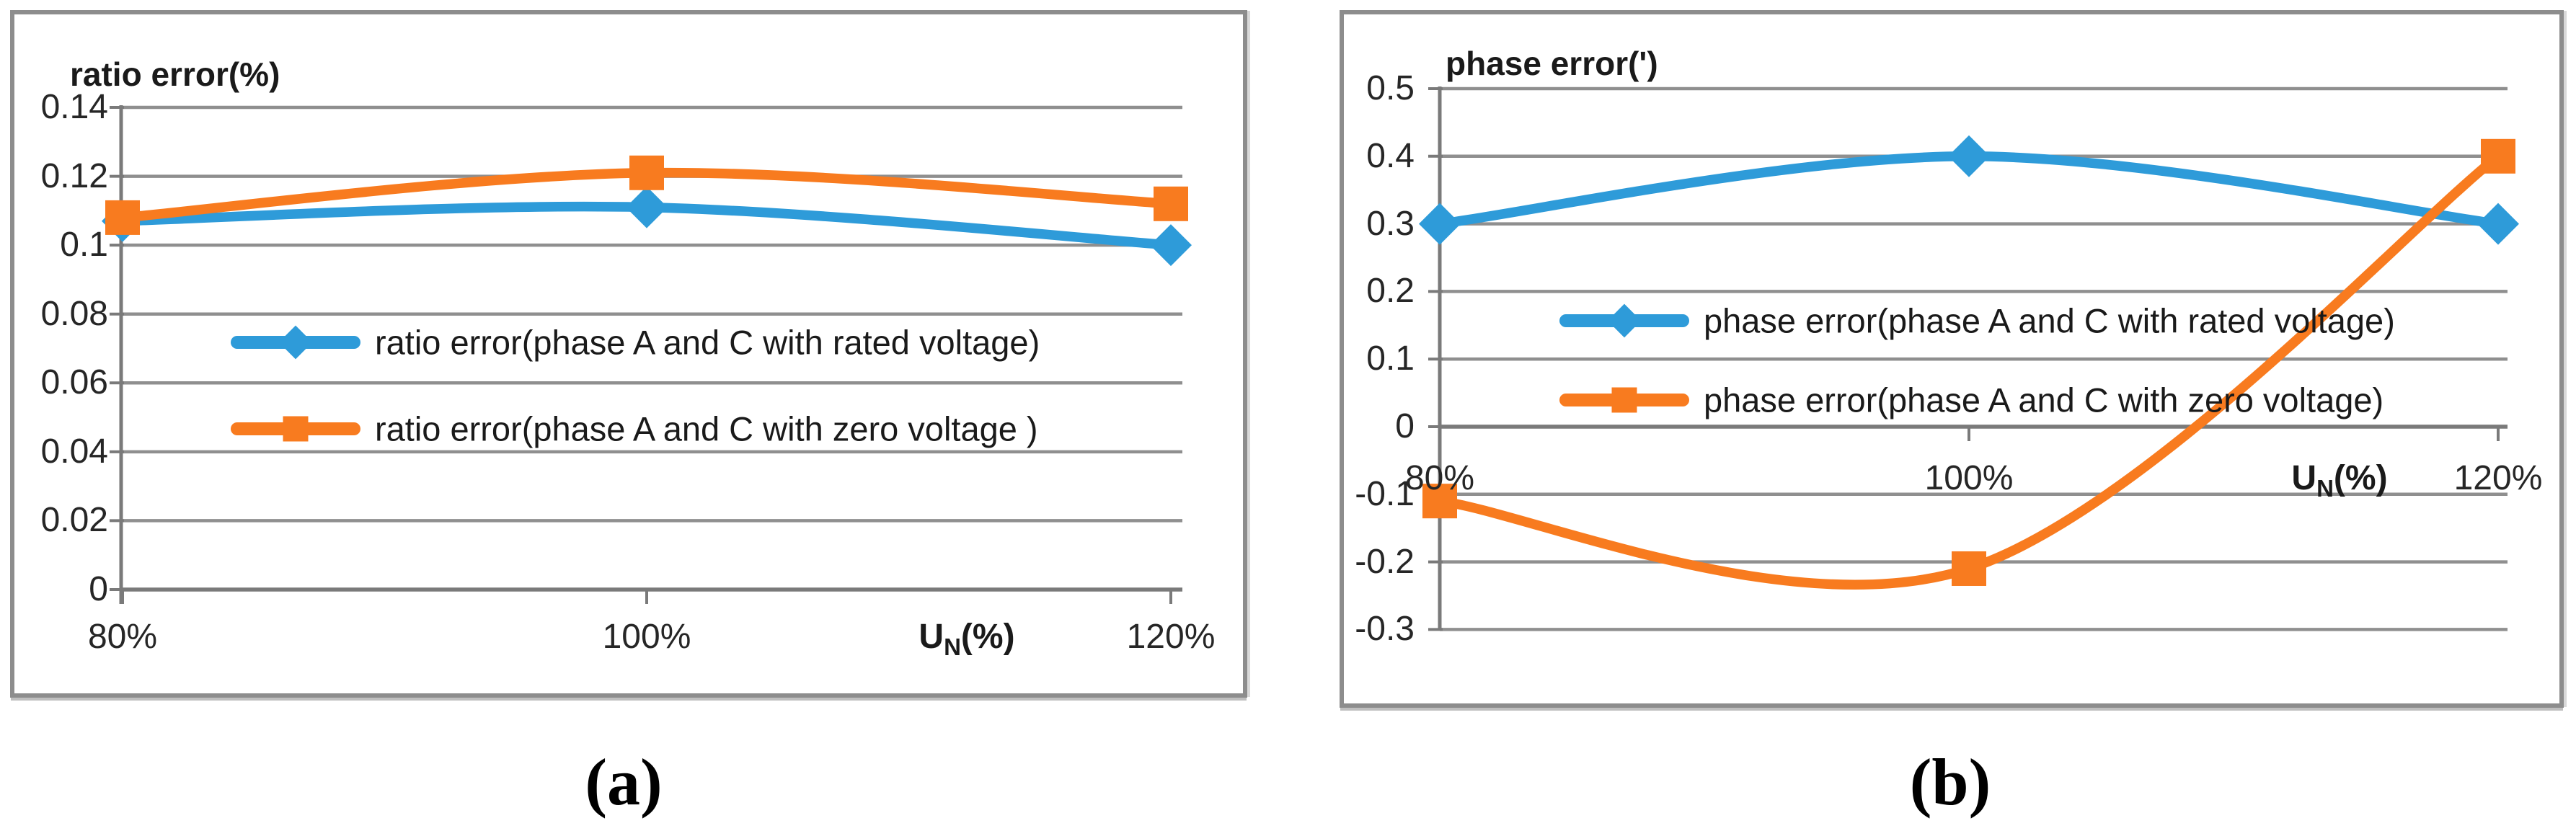 This screenshot has height=831, width=2576. I want to click on y-tick-label: 0.12, so click(74, 175).